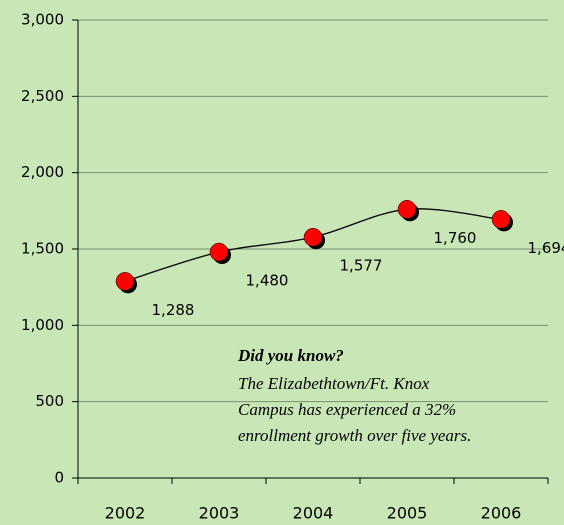  I want to click on y-tick-label: 1,500, so click(42, 249).